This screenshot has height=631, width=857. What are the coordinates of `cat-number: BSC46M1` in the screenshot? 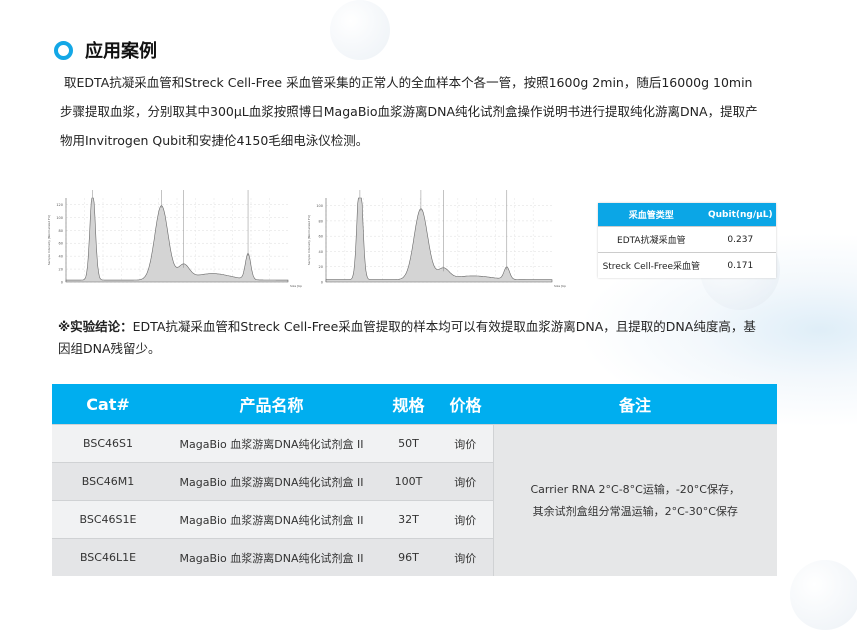 It's located at (108, 481).